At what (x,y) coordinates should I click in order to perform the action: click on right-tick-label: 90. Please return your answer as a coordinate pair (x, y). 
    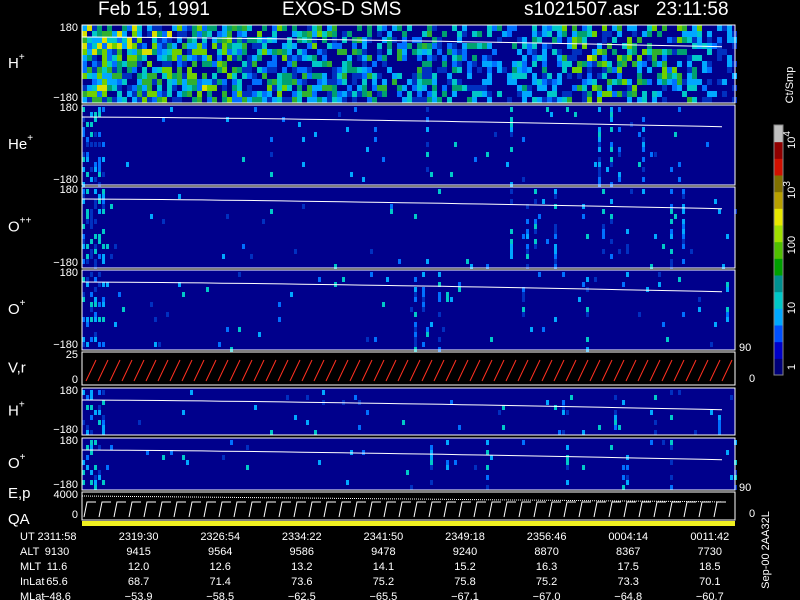
    Looking at the image, I should click on (745, 348).